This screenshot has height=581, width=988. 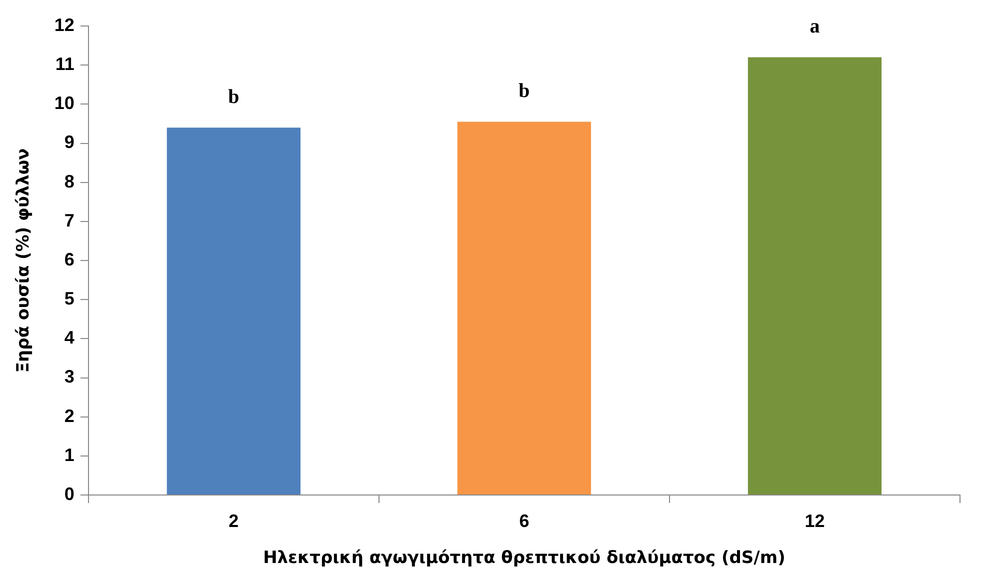 What do you see at coordinates (69, 494) in the screenshot?
I see `y-tick-label: 0` at bounding box center [69, 494].